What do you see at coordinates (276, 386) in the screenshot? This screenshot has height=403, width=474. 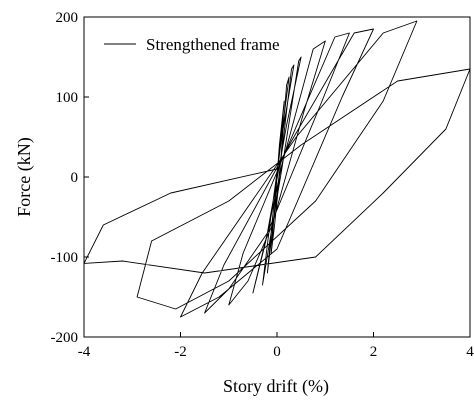 I see `x-axis-title: Story drift (%)` at bounding box center [276, 386].